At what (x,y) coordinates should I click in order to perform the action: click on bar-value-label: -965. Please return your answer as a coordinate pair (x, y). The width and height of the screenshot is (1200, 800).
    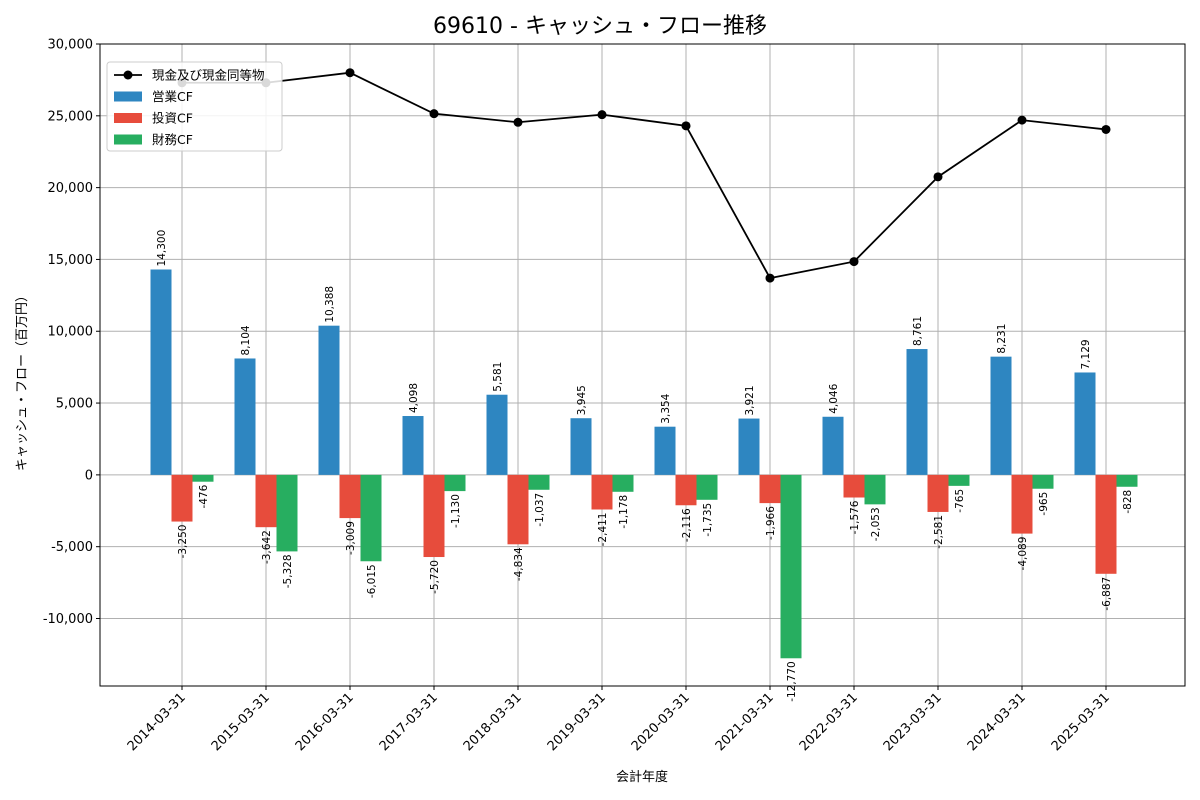
    Looking at the image, I should click on (1044, 504).